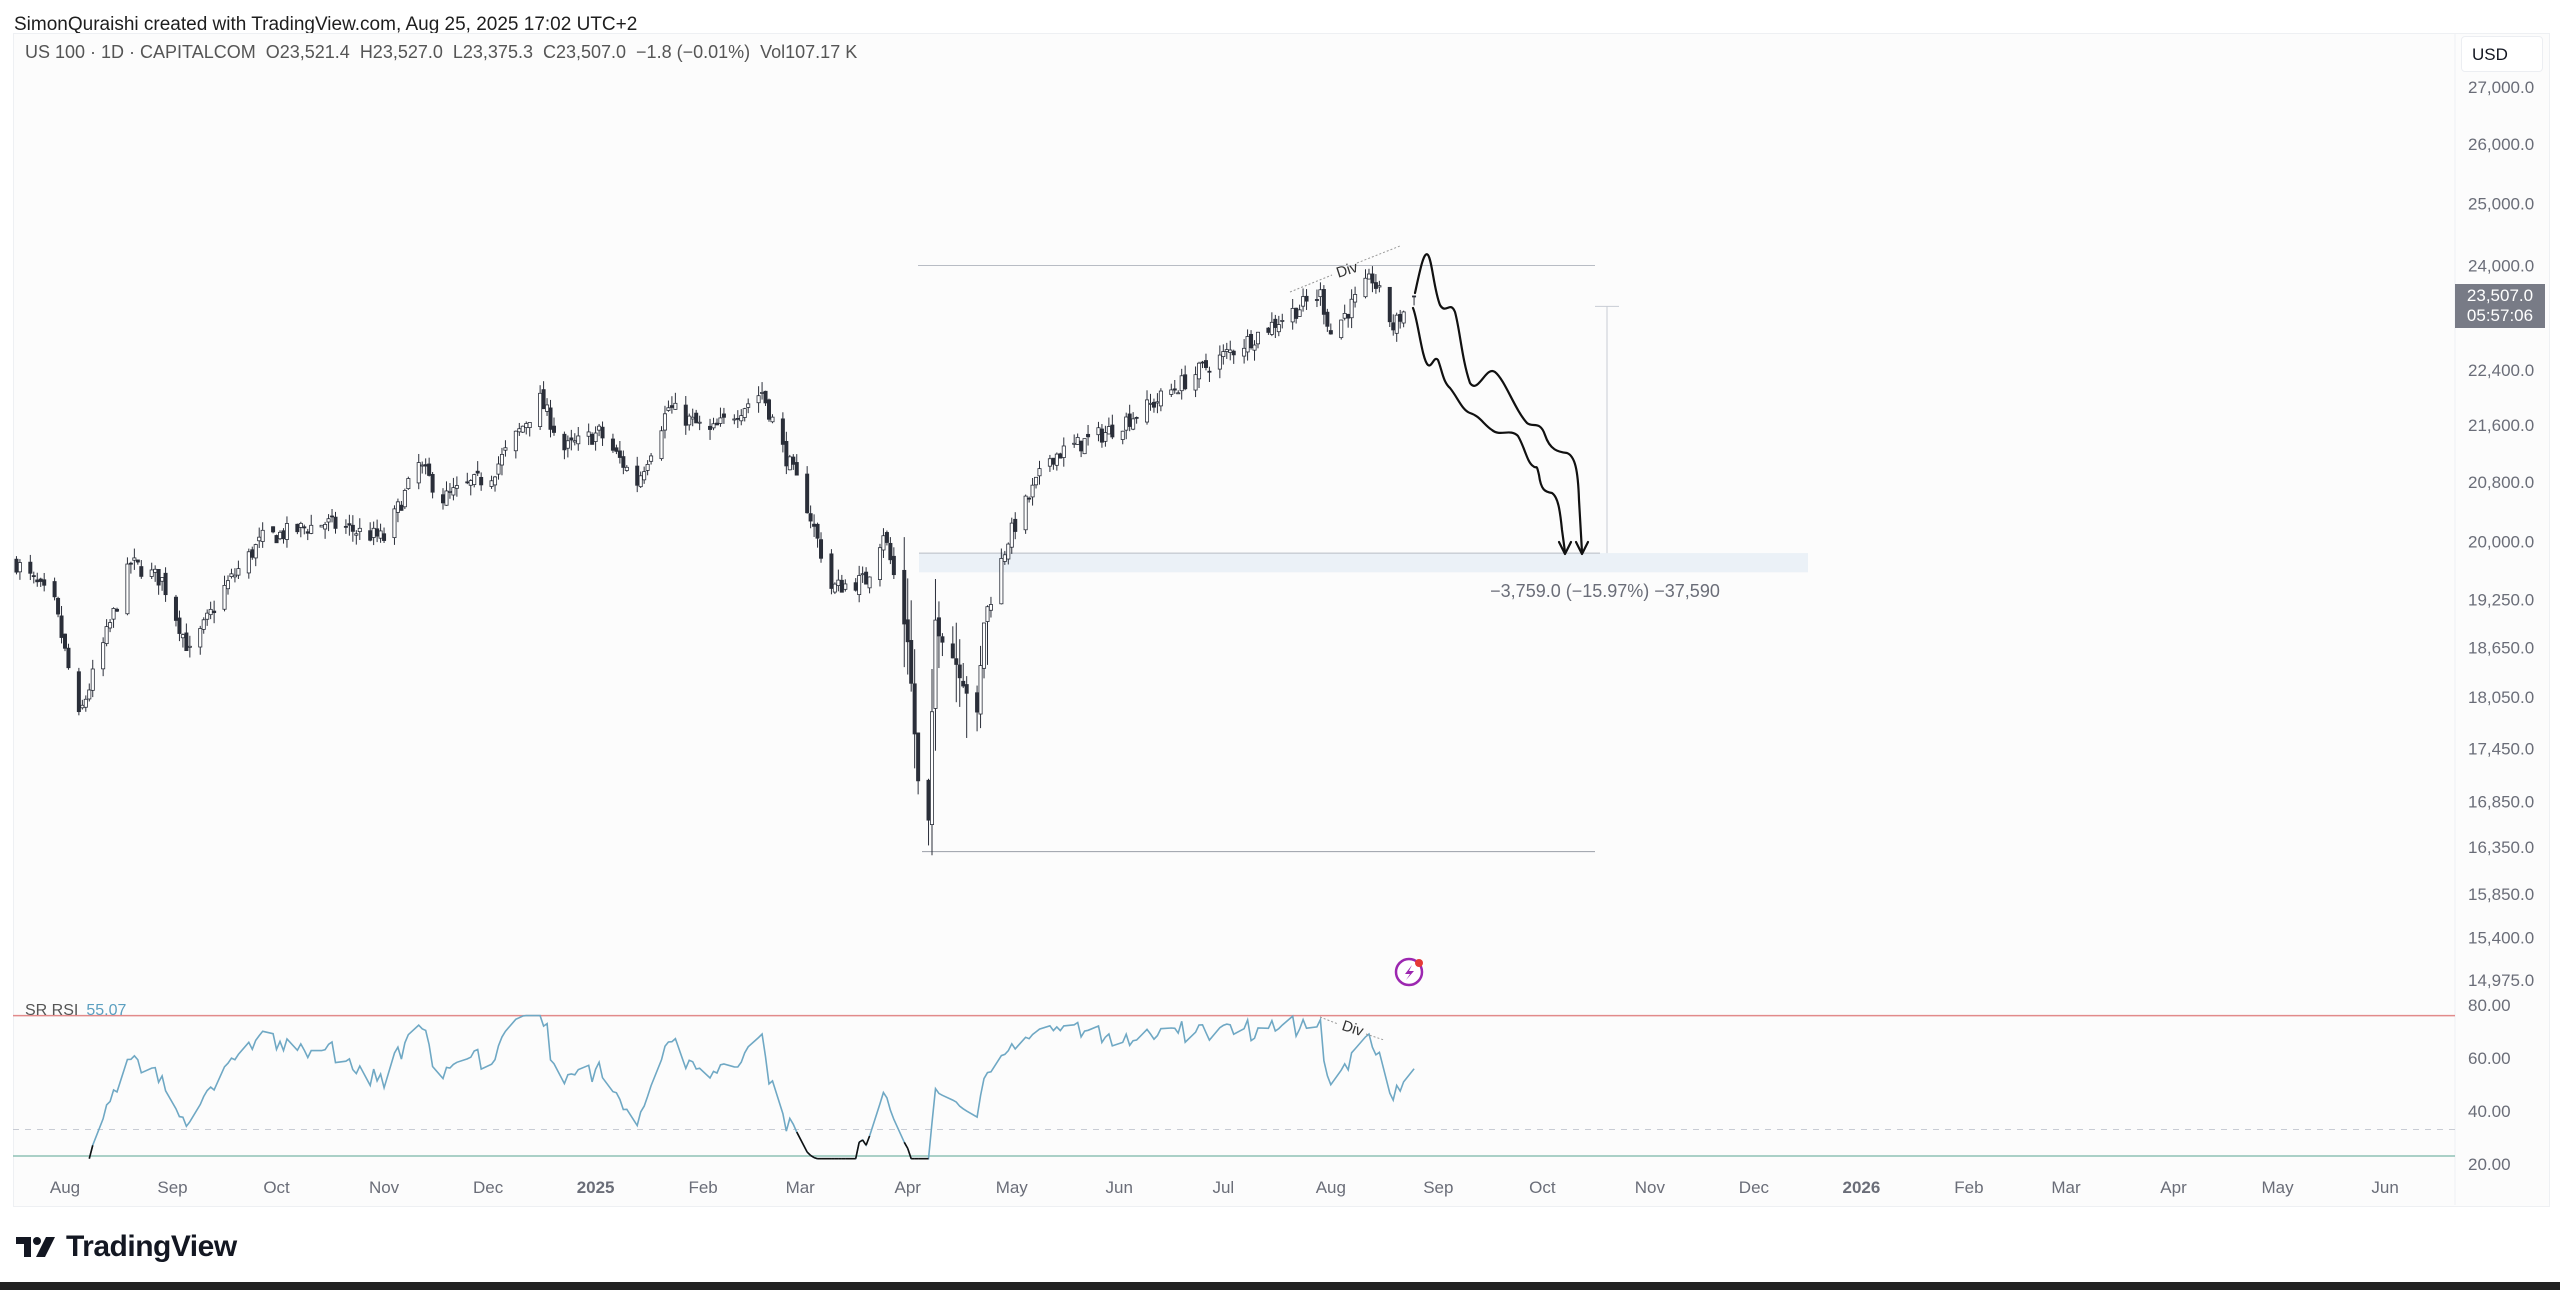 This screenshot has width=2560, height=1290. What do you see at coordinates (140, 52) in the screenshot?
I see `symbol-name: US 100 · 1D · CAPITALCOM` at bounding box center [140, 52].